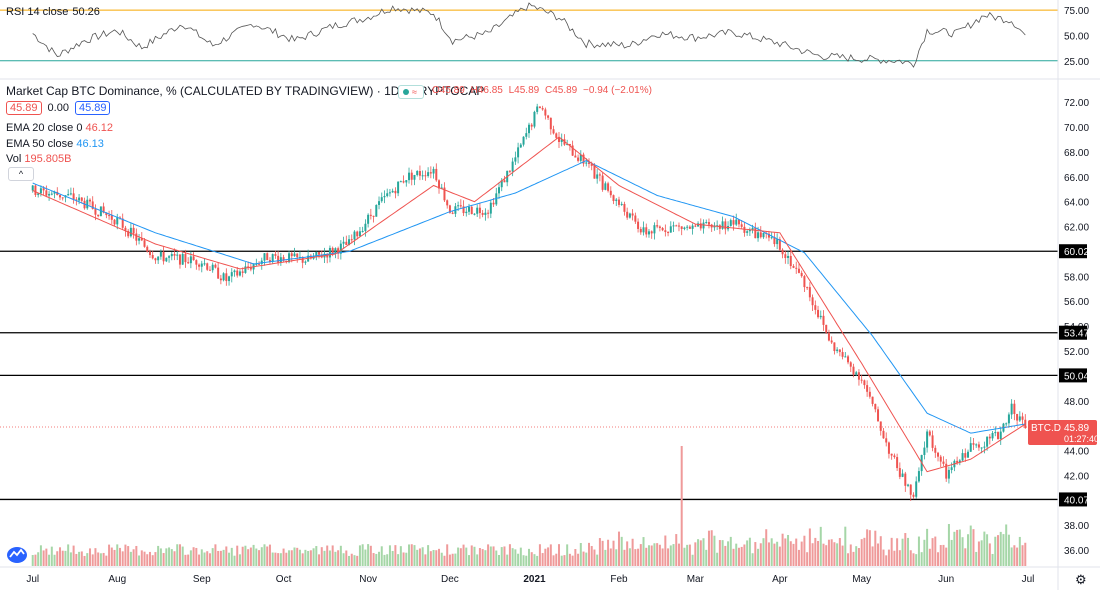 This screenshot has width=1100, height=590. What do you see at coordinates (14, 159) in the screenshot?
I see `vol-label: Vol` at bounding box center [14, 159].